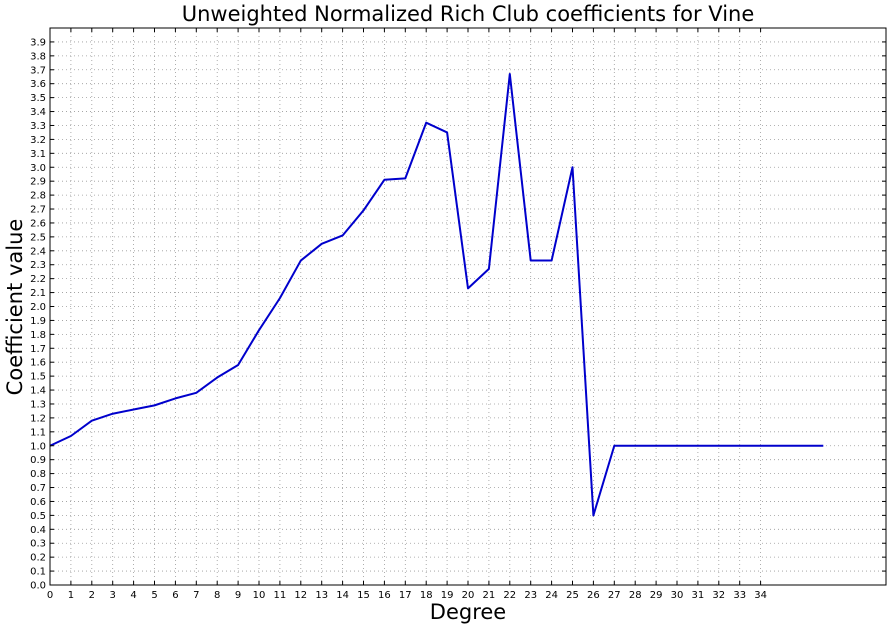 This screenshot has width=894, height=634. What do you see at coordinates (38, 349) in the screenshot?
I see `y-tick-label: 1.7` at bounding box center [38, 349].